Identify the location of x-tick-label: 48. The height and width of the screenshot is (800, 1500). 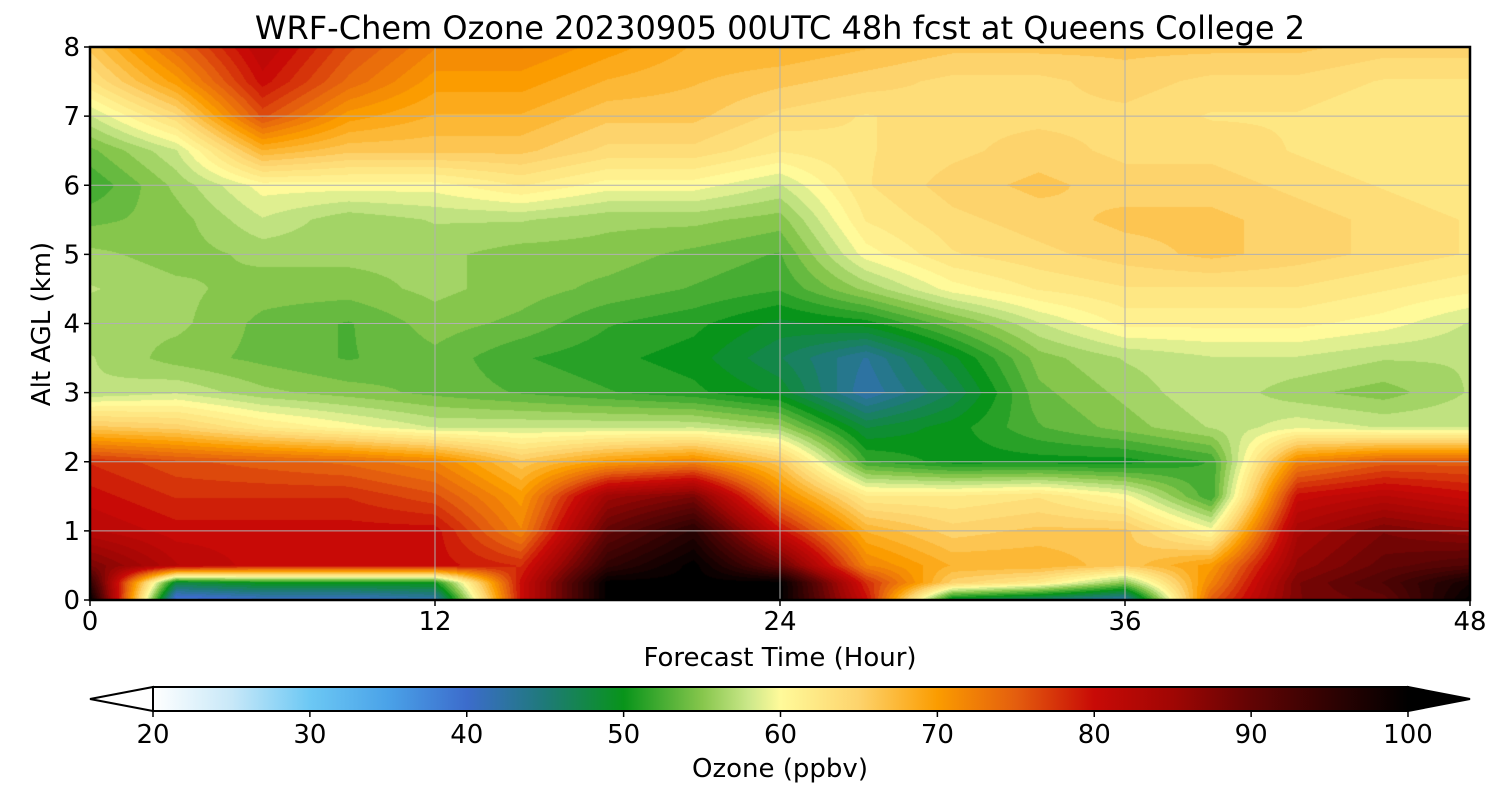
(1469, 622).